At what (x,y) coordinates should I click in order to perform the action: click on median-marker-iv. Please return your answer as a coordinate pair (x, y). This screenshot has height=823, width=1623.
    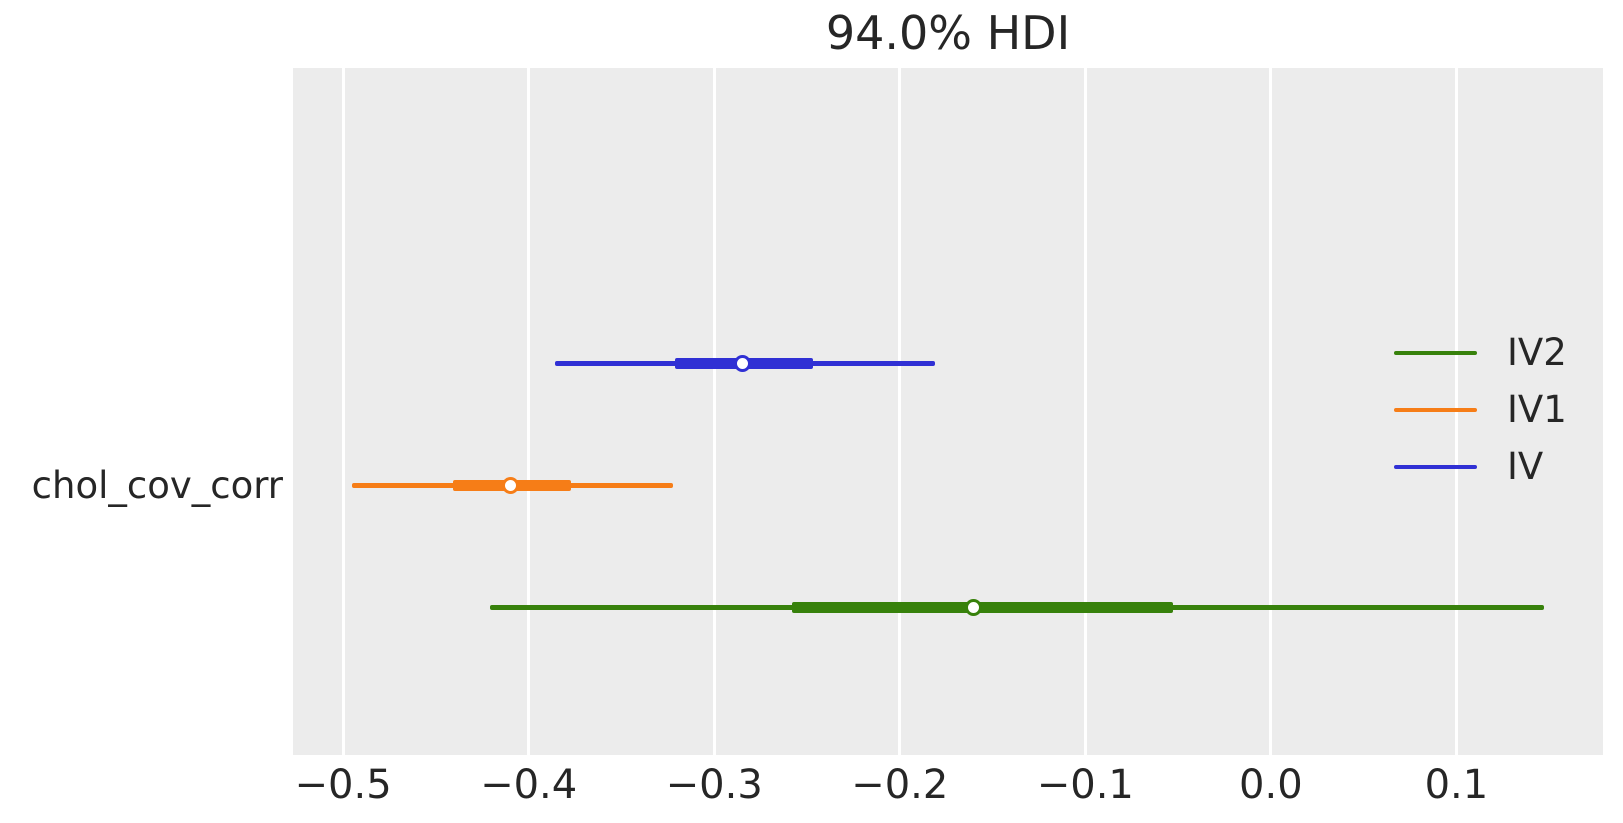
    Looking at the image, I should click on (742, 363).